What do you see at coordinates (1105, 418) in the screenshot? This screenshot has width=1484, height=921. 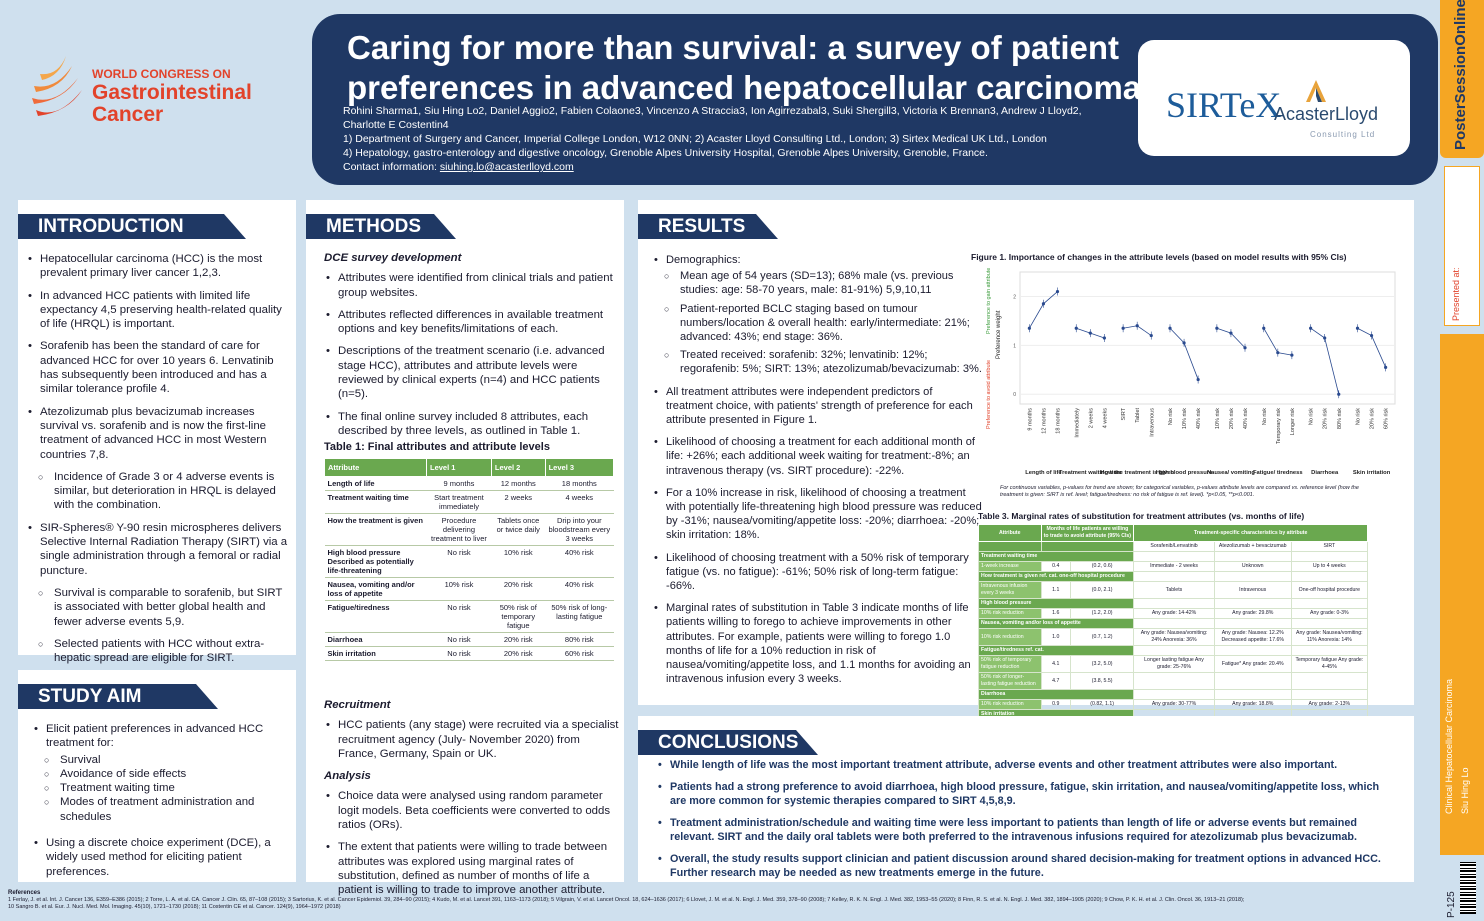 I see `x-tick-label: 4 weeks` at bounding box center [1105, 418].